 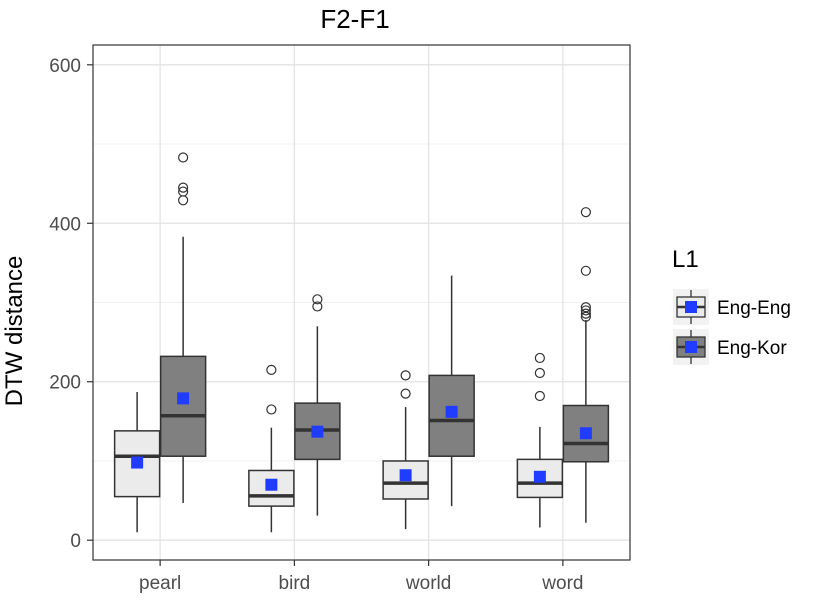 I want to click on box-iqr, so click(x=183, y=406).